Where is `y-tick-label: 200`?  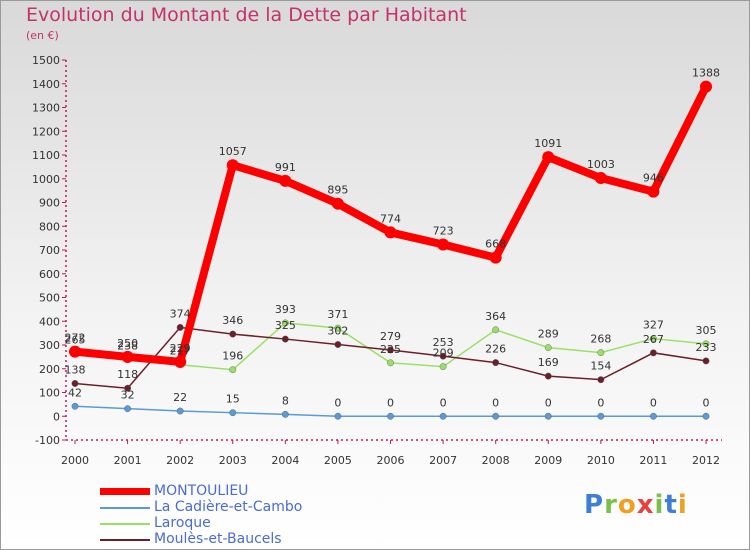
y-tick-label: 200 is located at coordinates (49, 369).